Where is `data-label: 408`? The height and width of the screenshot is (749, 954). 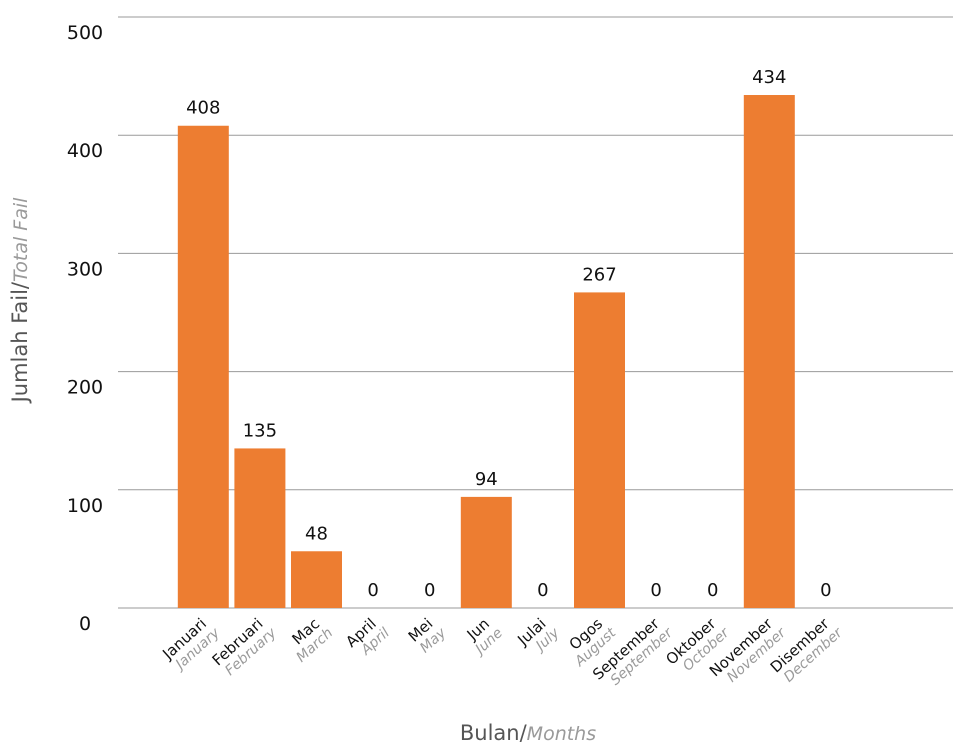 data-label: 408 is located at coordinates (203, 108).